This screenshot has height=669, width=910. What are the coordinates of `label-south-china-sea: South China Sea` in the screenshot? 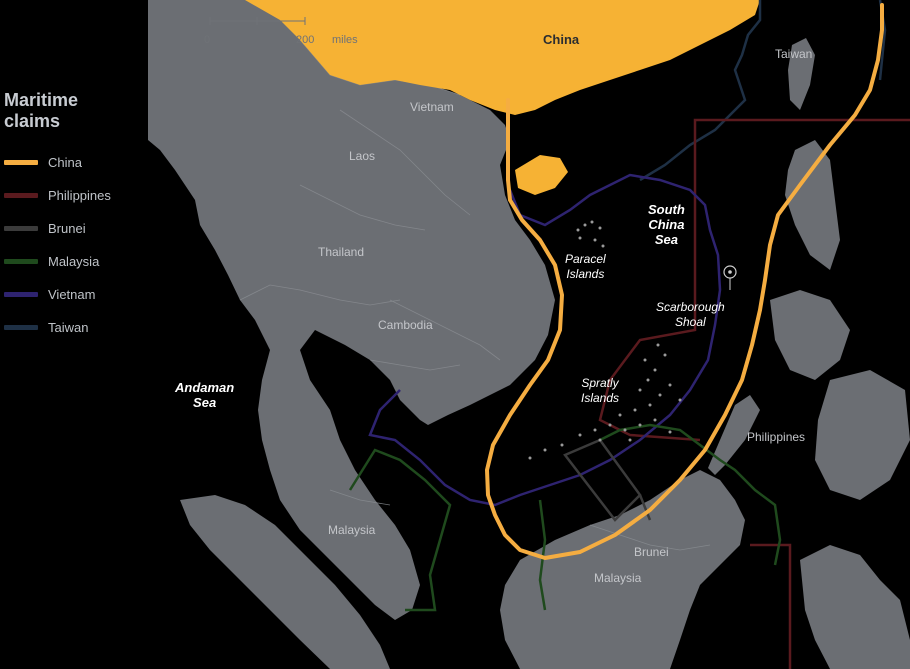 It's located at (666, 224).